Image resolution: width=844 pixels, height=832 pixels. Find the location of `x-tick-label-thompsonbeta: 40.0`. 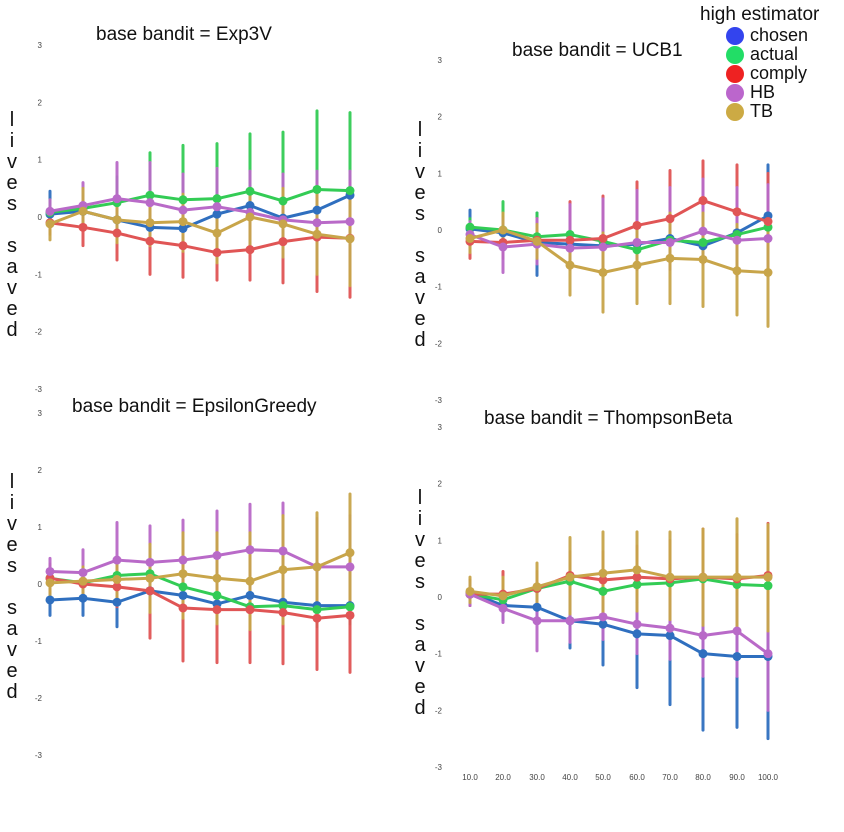

x-tick-label-thompsonbeta: 40.0 is located at coordinates (570, 777).